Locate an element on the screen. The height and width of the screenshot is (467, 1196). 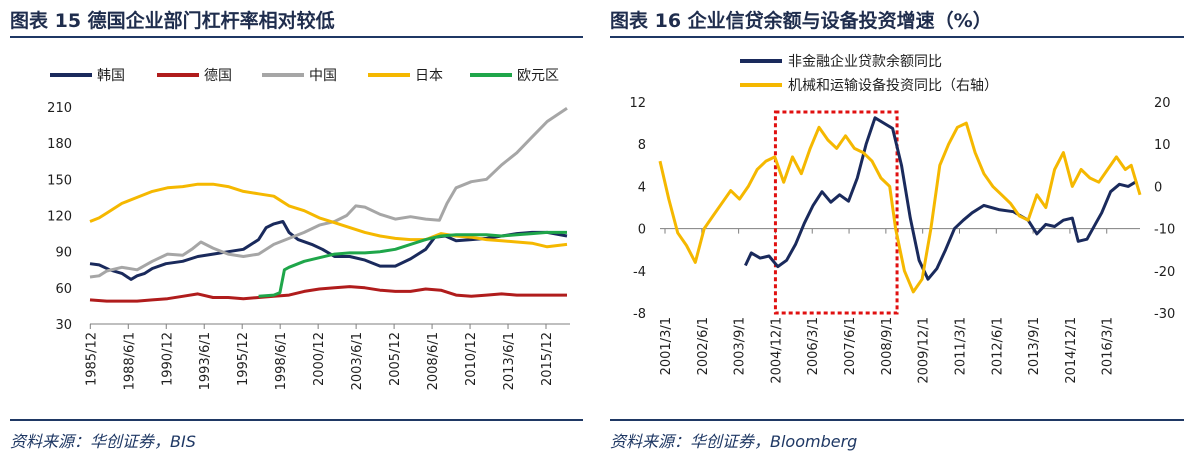
right-y2-tick-label-3: -10 is located at coordinates (1164, 230).